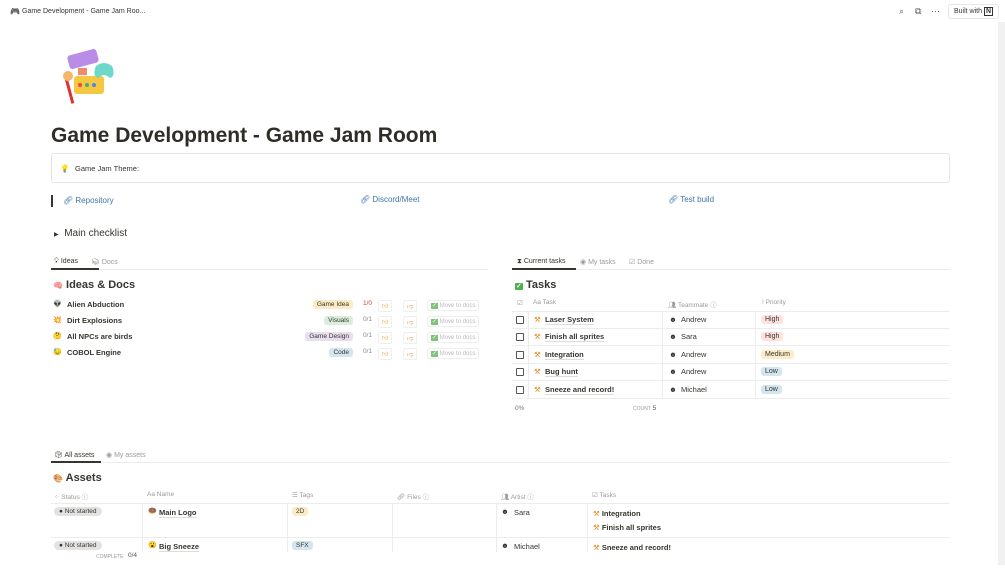 The height and width of the screenshot is (569, 1005). I want to click on triangle-right-icon: ▶, so click(56, 235).